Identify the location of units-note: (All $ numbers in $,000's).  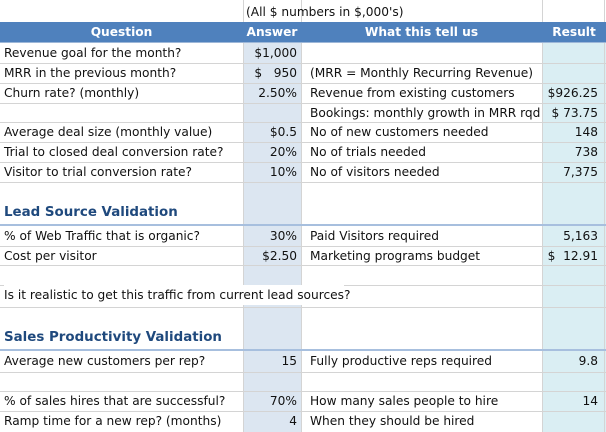
(325, 12).